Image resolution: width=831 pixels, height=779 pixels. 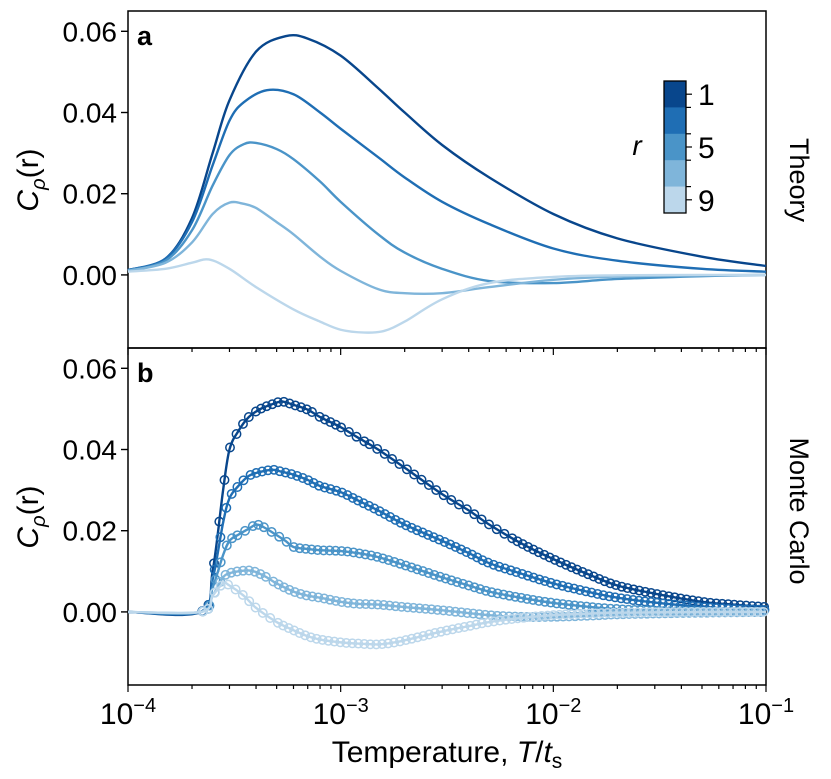 What do you see at coordinates (675, 147) in the screenshot?
I see `colorbar-bands` at bounding box center [675, 147].